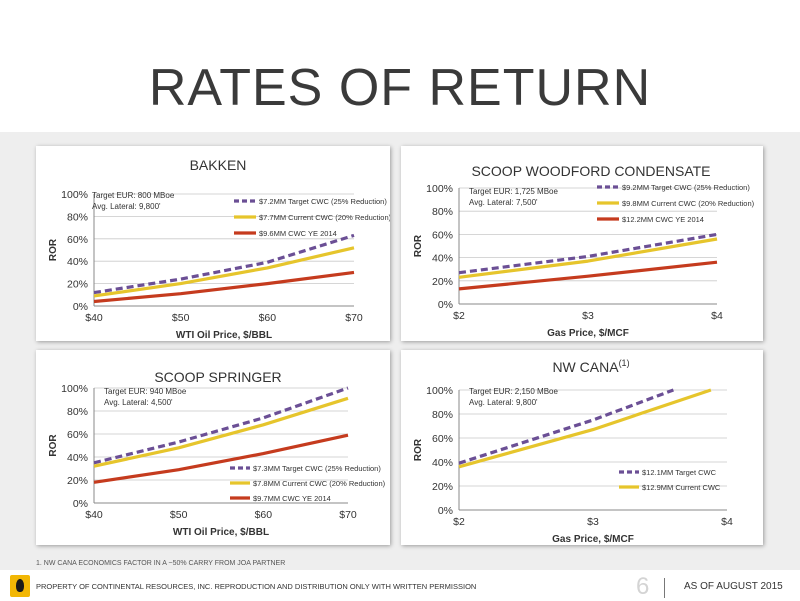  Describe the element at coordinates (681, 487) in the screenshot. I see `legend-label: $12.9MM Current CWC` at that location.